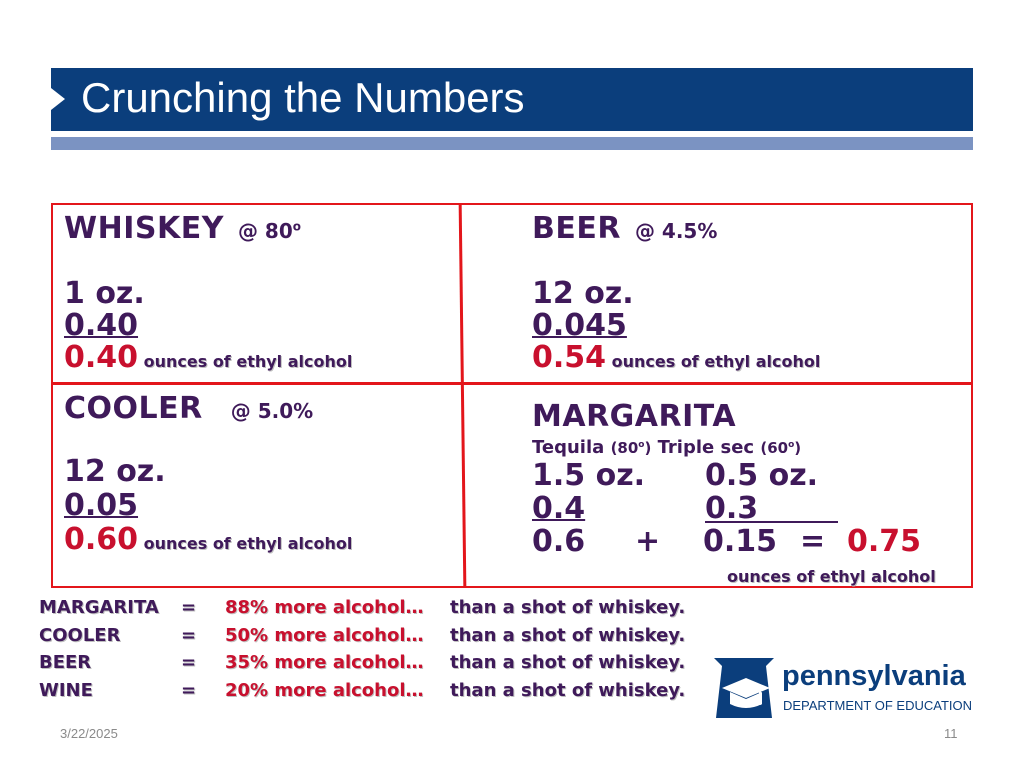 The width and height of the screenshot is (1024, 768). What do you see at coordinates (740, 541) in the screenshot?
I see `triple-sec-result: 0.15` at bounding box center [740, 541].